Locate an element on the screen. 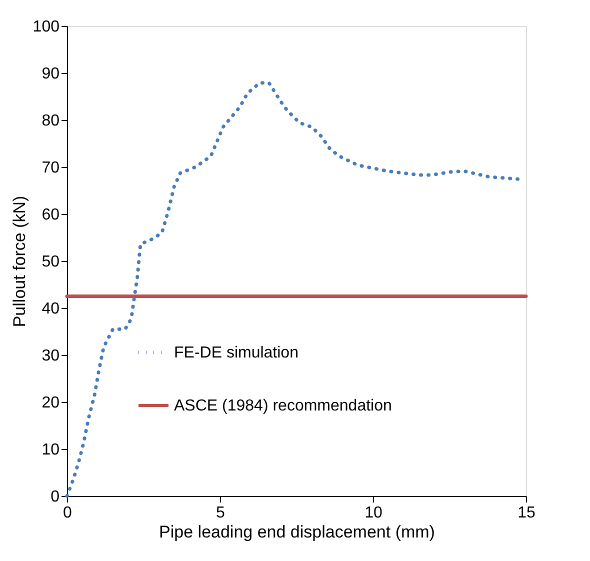 Image resolution: width=590 pixels, height=561 pixels. y-tick-label: 40 is located at coordinates (51, 309).